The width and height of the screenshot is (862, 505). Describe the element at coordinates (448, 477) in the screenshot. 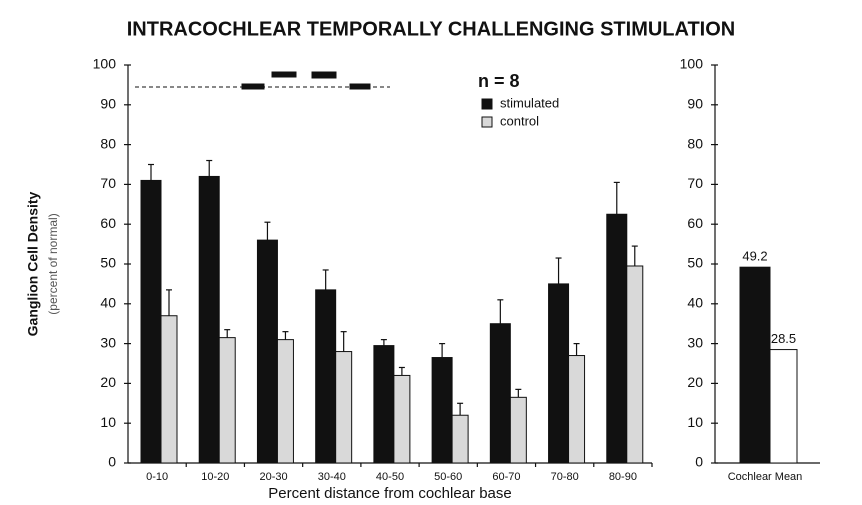

I see `x-tick-label: 50-60` at that location.